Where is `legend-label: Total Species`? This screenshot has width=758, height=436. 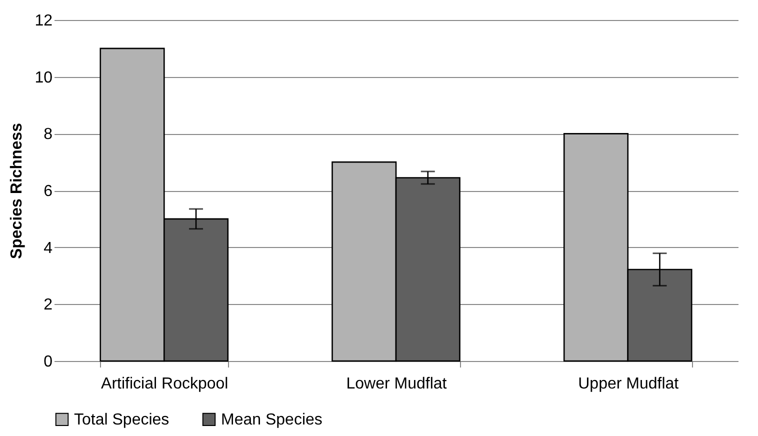 legend-label: Total Species is located at coordinates (122, 419).